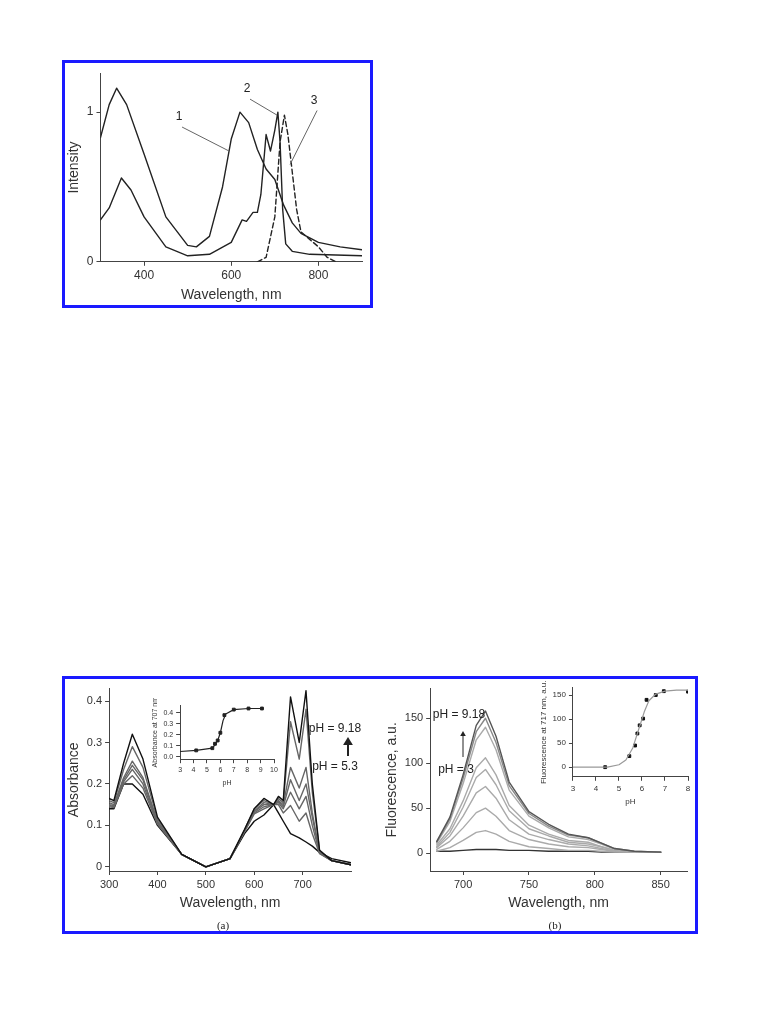 The width and height of the screenshot is (764, 1027). What do you see at coordinates (619, 788) in the screenshot?
I see `x-tick-label: 5` at bounding box center [619, 788].